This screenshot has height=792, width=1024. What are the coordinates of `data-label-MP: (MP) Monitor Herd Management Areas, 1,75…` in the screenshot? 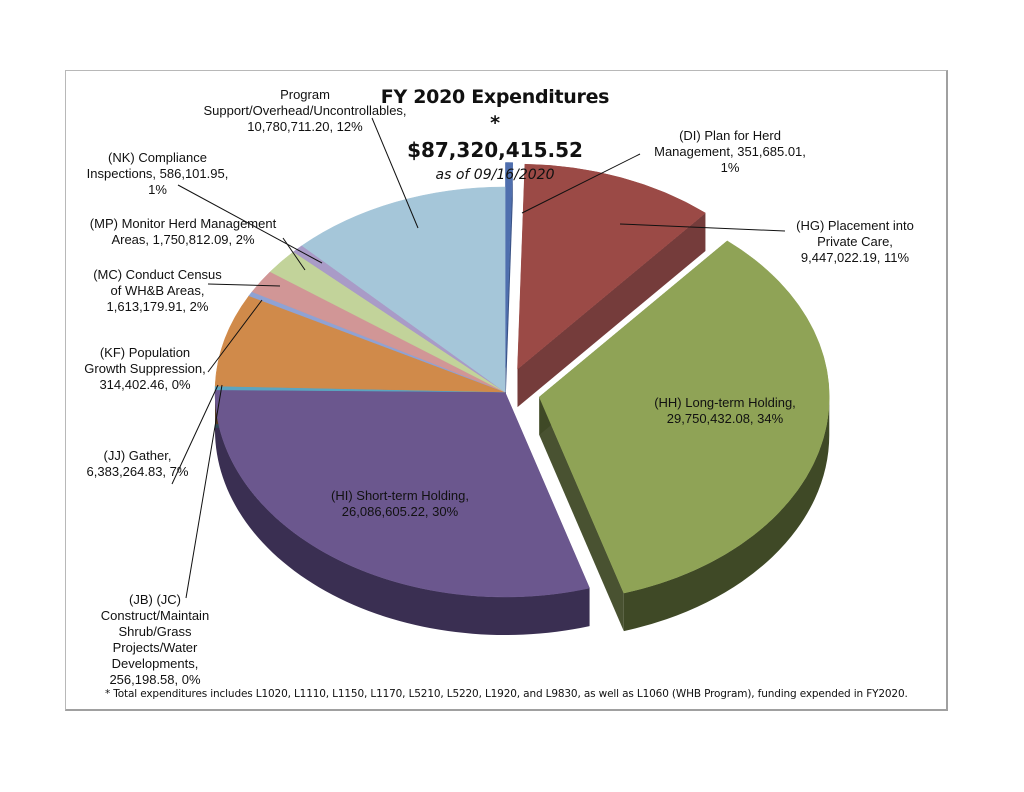 It's located at (183, 231).